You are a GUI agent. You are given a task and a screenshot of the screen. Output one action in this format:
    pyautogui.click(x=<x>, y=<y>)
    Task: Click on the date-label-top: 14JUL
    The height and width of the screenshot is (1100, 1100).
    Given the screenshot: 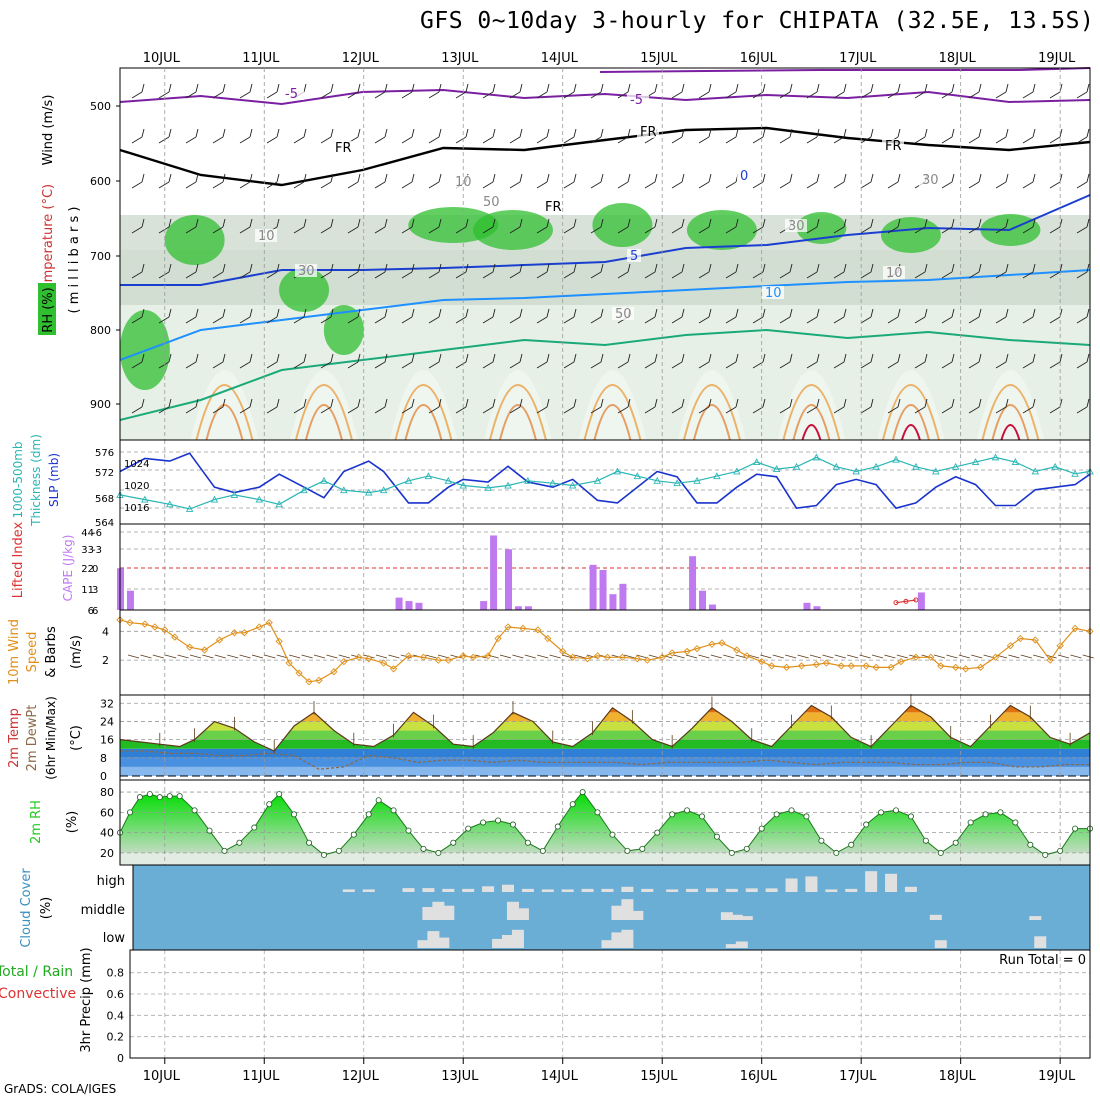 What is the action you would take?
    pyautogui.click(x=560, y=58)
    